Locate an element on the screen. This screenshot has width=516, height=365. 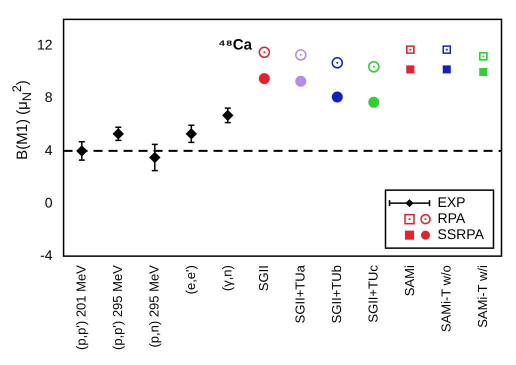
x-tick-label: (p,p') 295 MeV is located at coordinates (117, 307).